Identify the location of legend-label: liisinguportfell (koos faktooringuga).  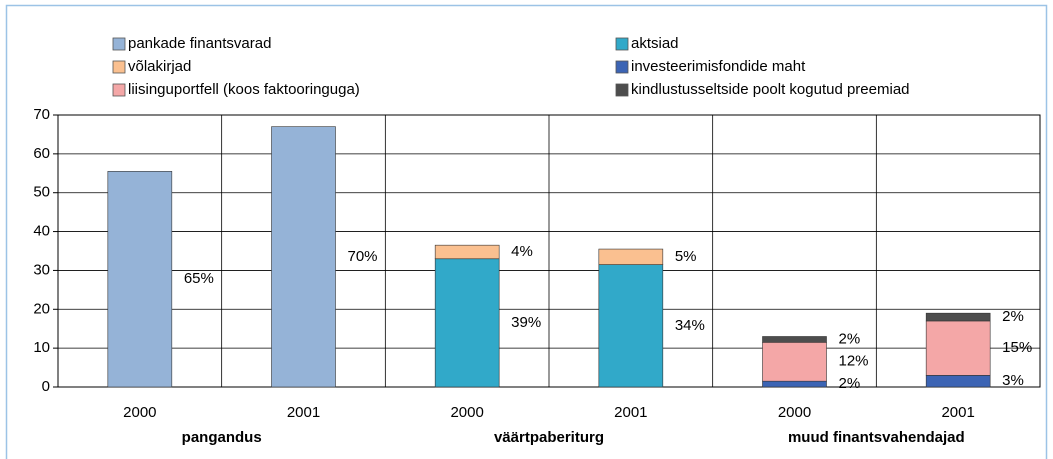
(244, 89).